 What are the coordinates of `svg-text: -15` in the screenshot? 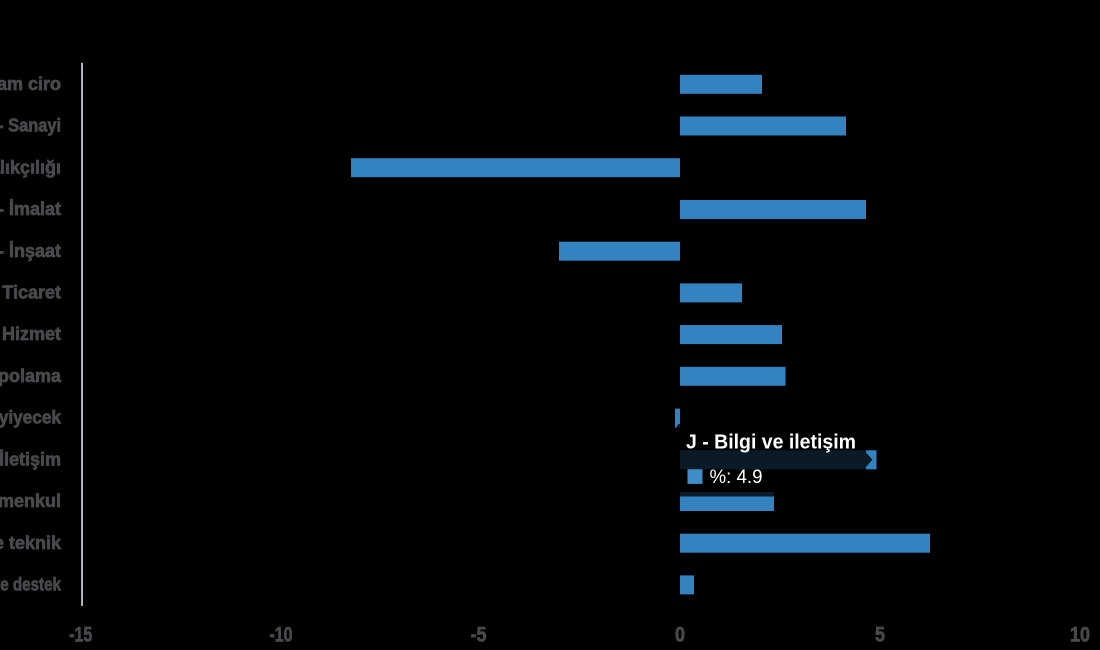 It's located at (80, 635).